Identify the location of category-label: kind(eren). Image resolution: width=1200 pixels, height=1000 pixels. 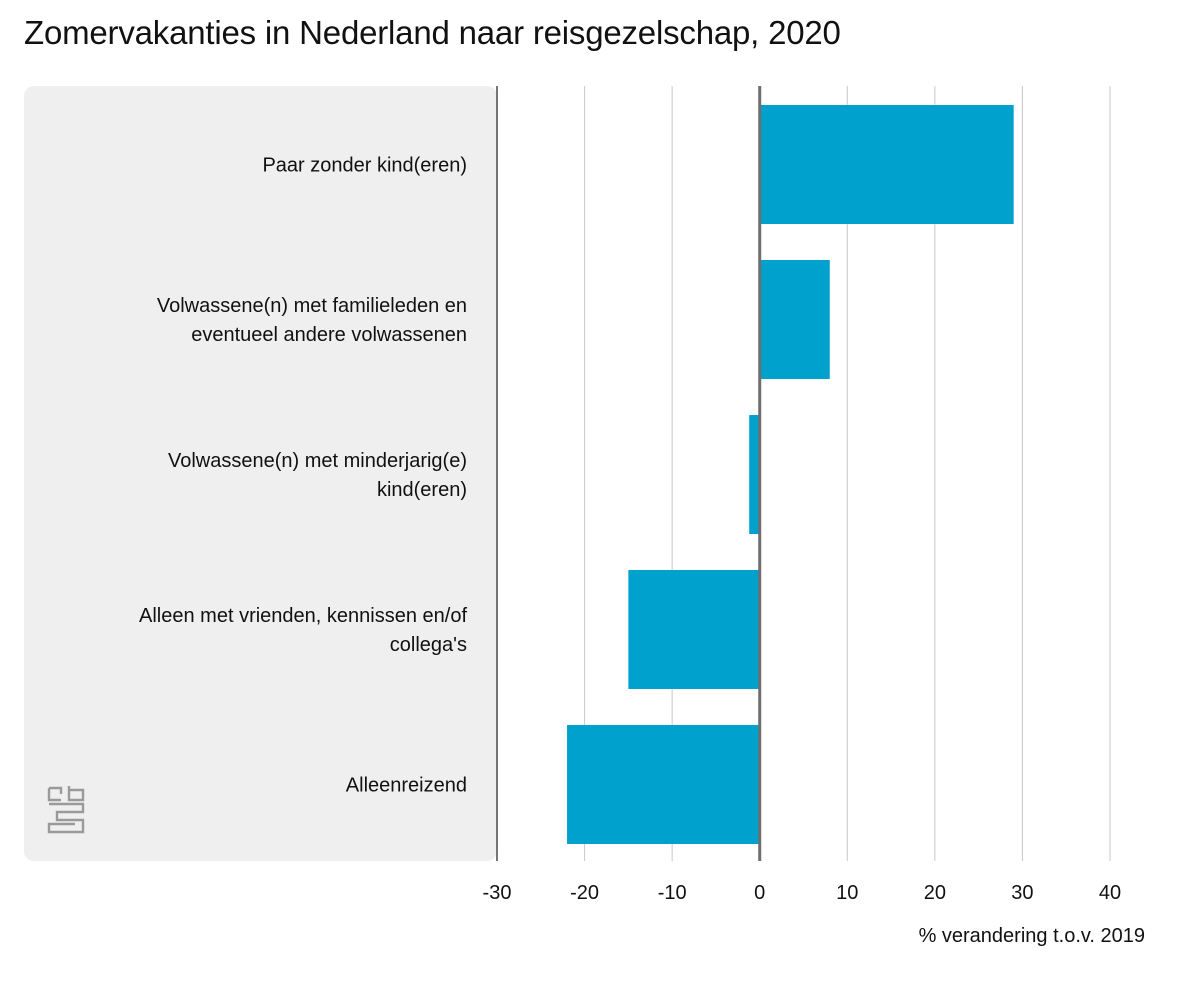
(422, 490).